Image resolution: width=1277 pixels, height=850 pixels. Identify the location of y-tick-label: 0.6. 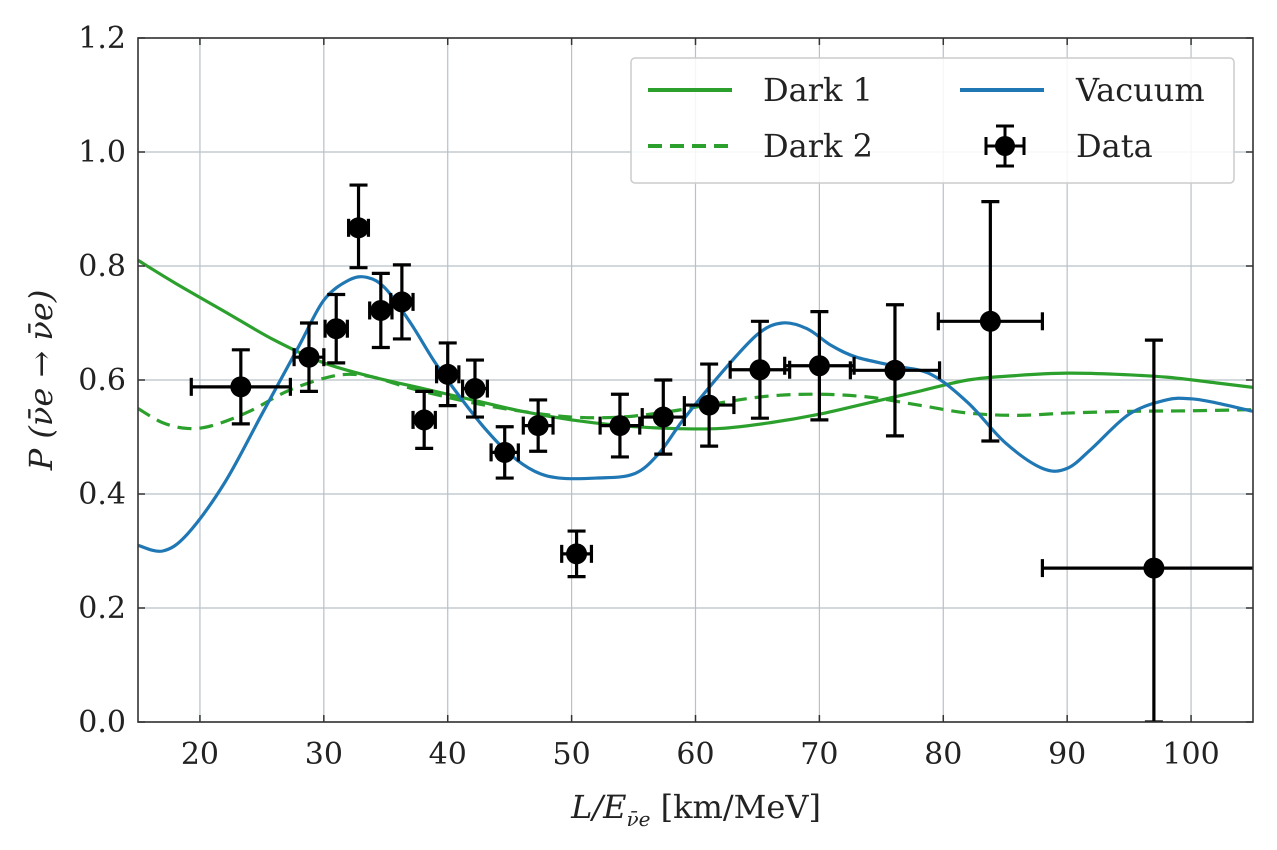
(102, 380).